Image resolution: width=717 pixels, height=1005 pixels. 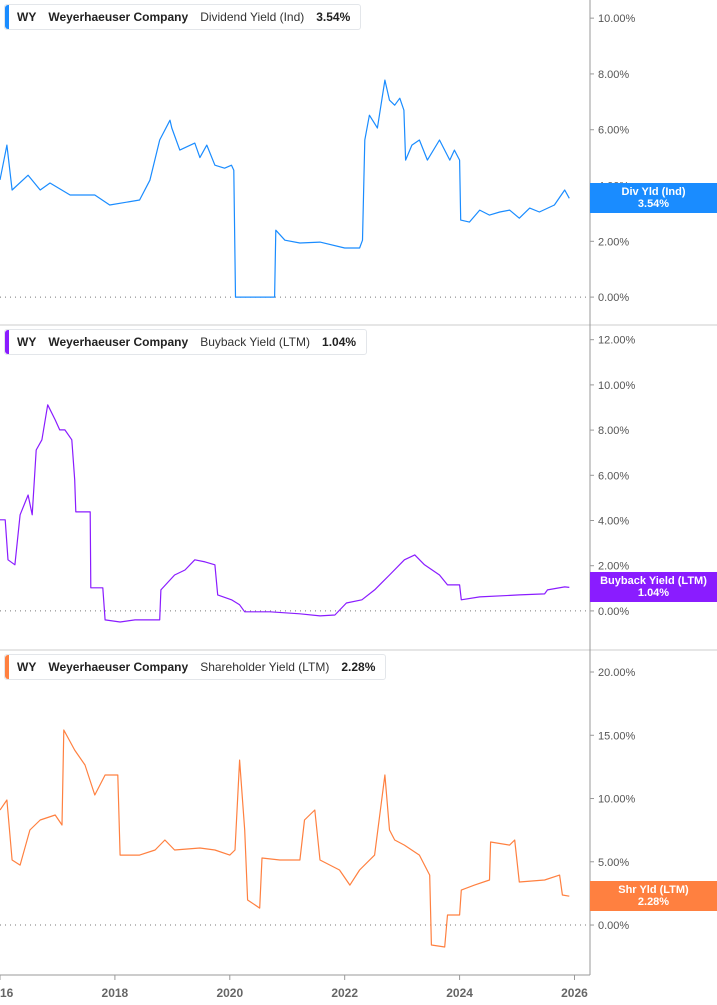 What do you see at coordinates (617, 736) in the screenshot?
I see `y-tick-label: 15.00%` at bounding box center [617, 736].